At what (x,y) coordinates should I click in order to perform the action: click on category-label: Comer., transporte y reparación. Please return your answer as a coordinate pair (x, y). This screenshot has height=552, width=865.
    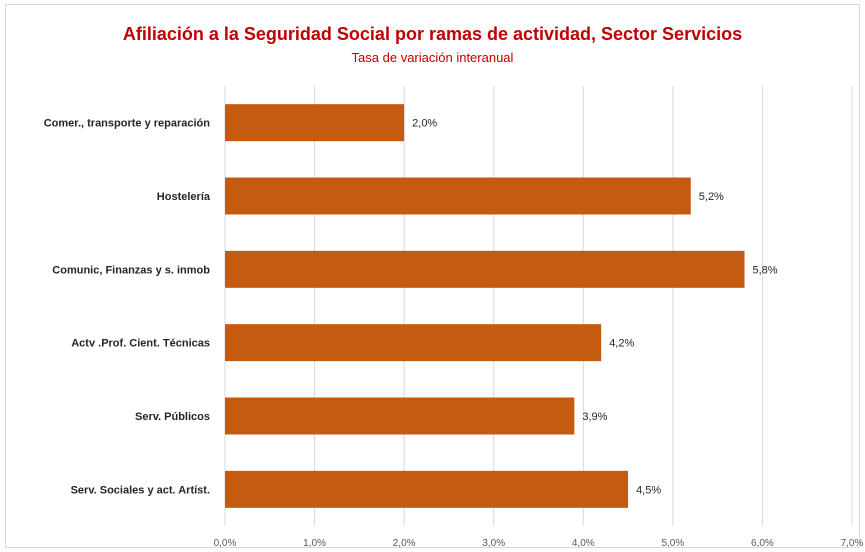
    Looking at the image, I should click on (127, 124).